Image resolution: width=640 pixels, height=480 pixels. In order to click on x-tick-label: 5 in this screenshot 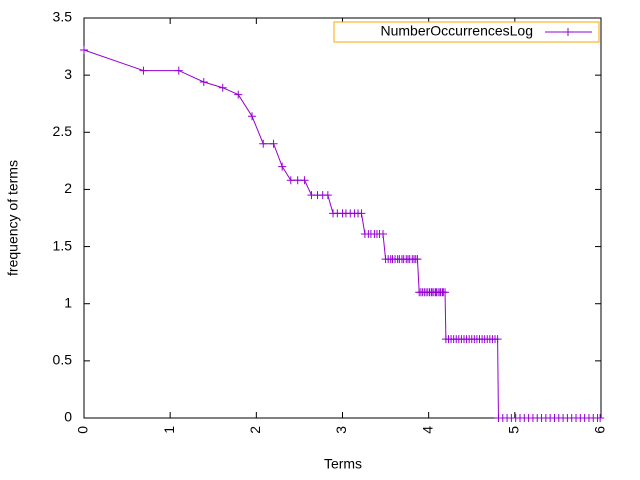, I will do `click(514, 430)`.